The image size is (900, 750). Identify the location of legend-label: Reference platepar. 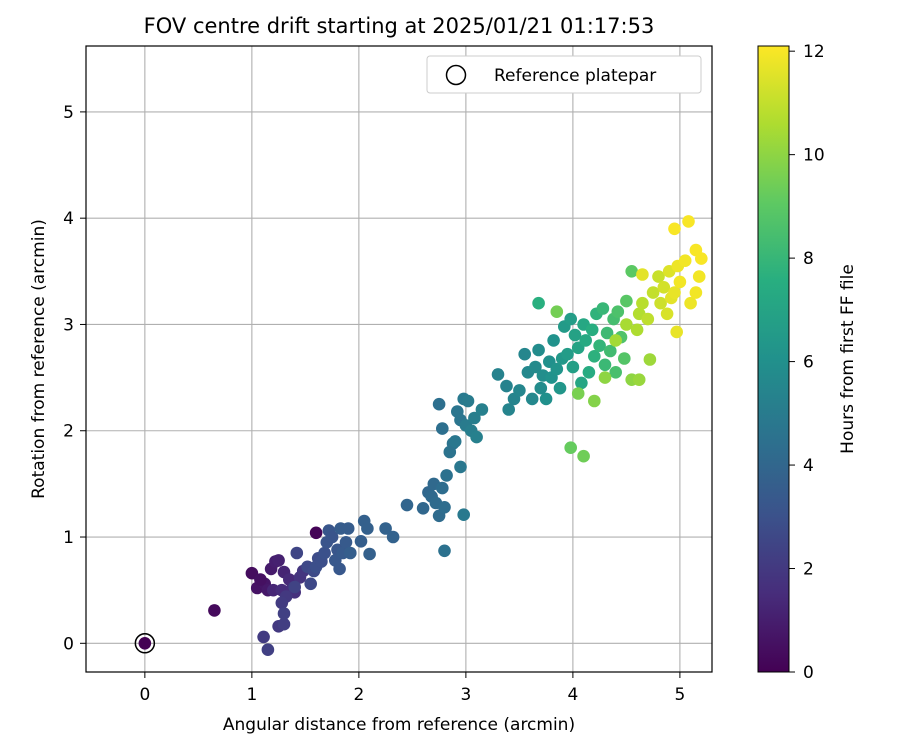
(575, 76).